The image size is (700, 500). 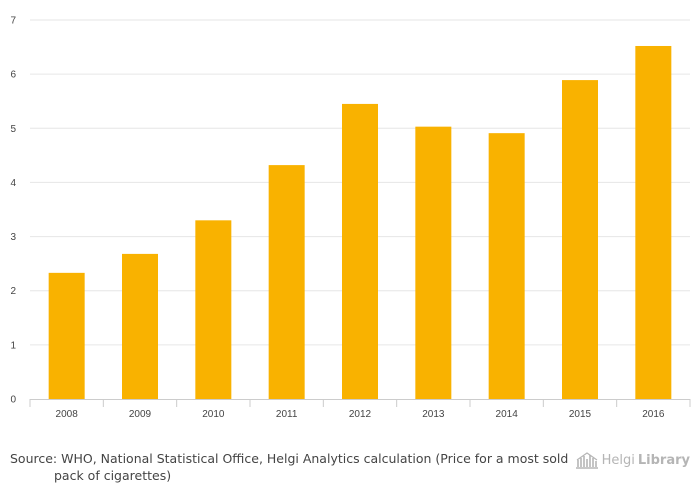 I want to click on x-tick-label: 2011, so click(x=287, y=414).